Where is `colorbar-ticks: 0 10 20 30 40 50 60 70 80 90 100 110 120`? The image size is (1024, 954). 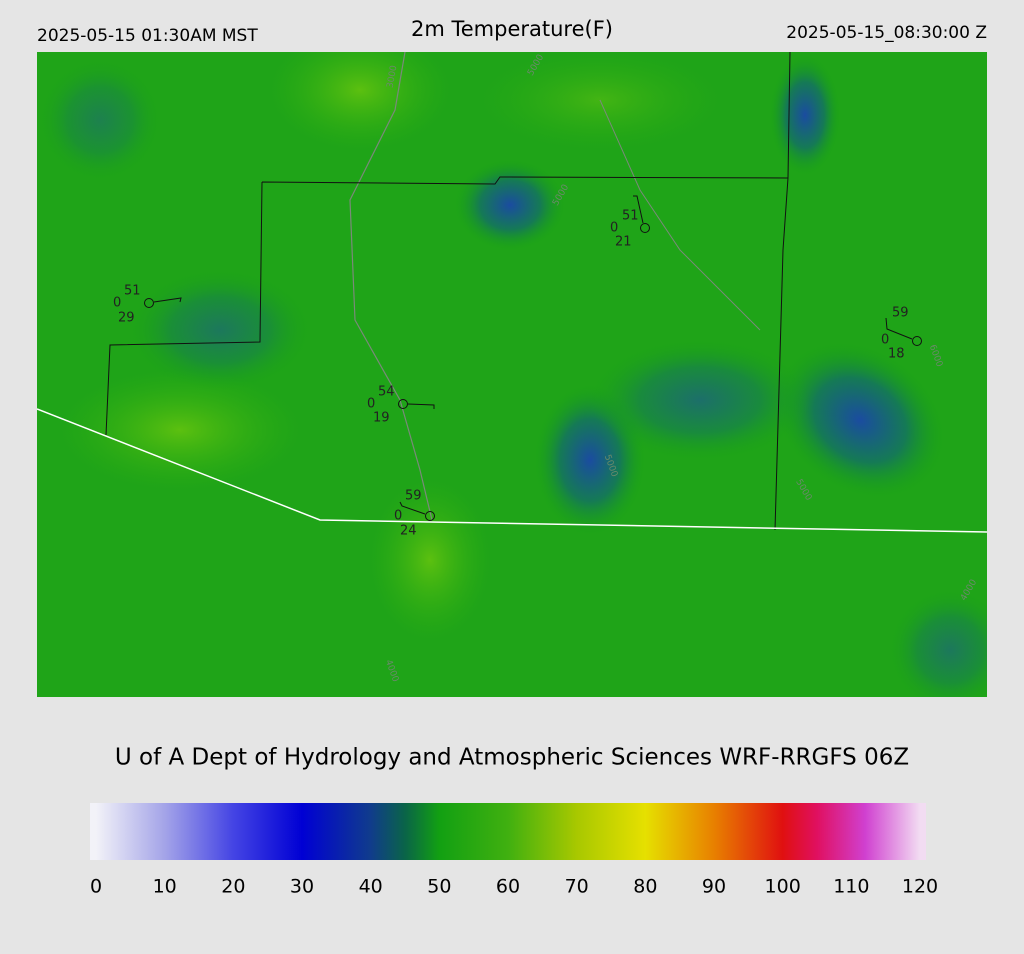
colorbar-ticks: 0 10 20 30 40 50 60 70 80 90 100 110 120 is located at coordinates (514, 887).